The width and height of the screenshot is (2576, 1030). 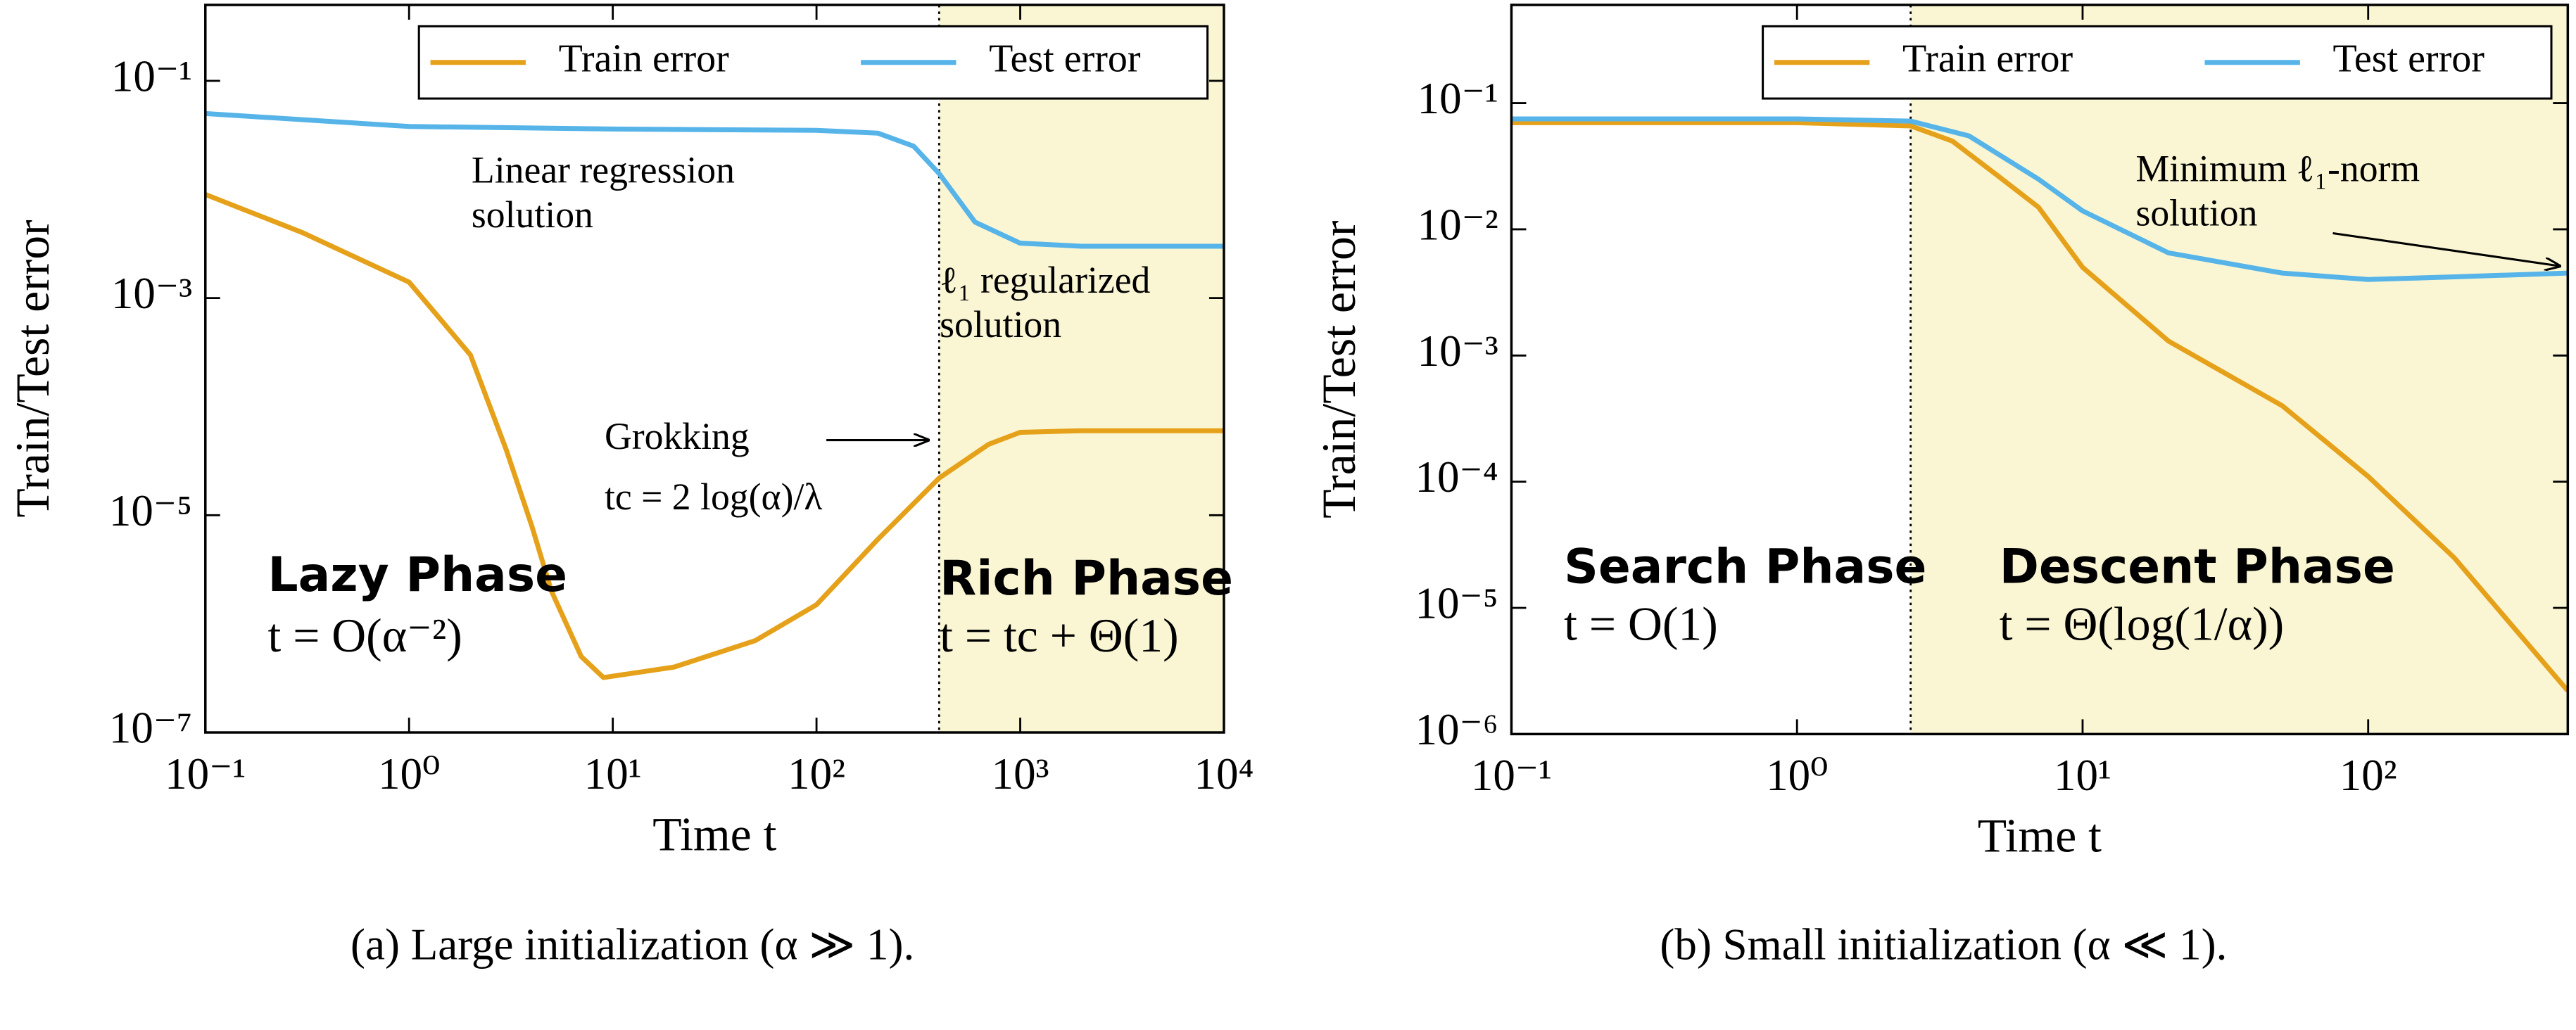 What do you see at coordinates (713, 497) in the screenshot?
I see `annotation: tc = 2 log(α)/λ` at bounding box center [713, 497].